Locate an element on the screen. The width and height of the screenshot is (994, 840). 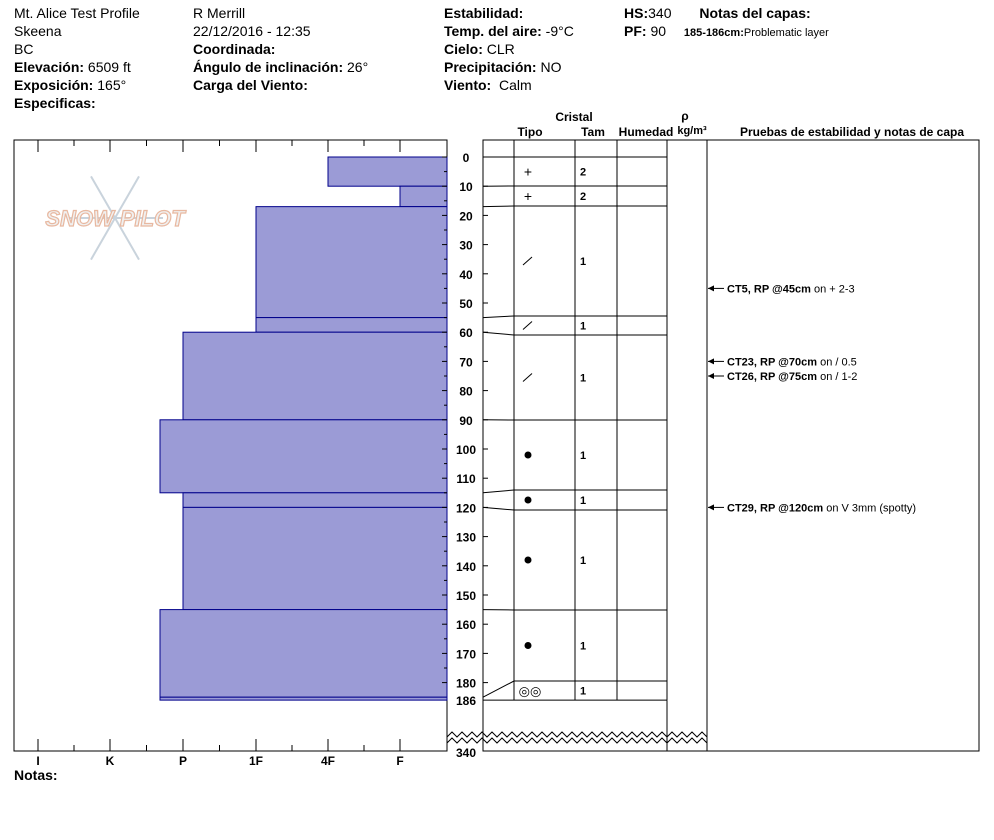
test-label: CT23, RP @70cm on / 0.5 is located at coordinates (792, 362).